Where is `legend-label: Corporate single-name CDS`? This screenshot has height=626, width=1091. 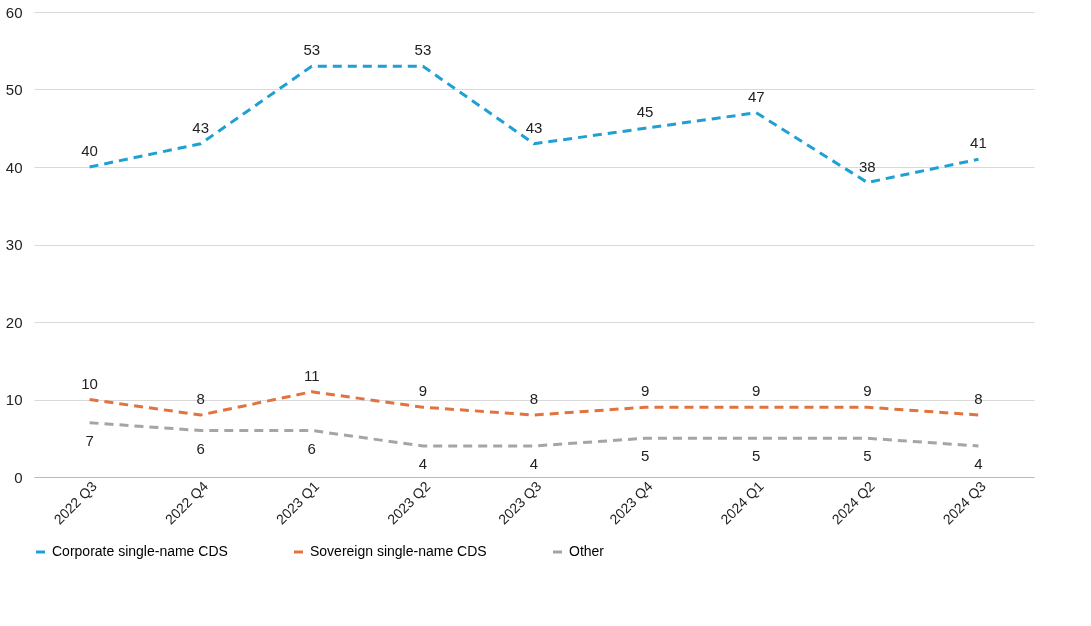
legend-label: Corporate single-name CDS is located at coordinates (140, 551).